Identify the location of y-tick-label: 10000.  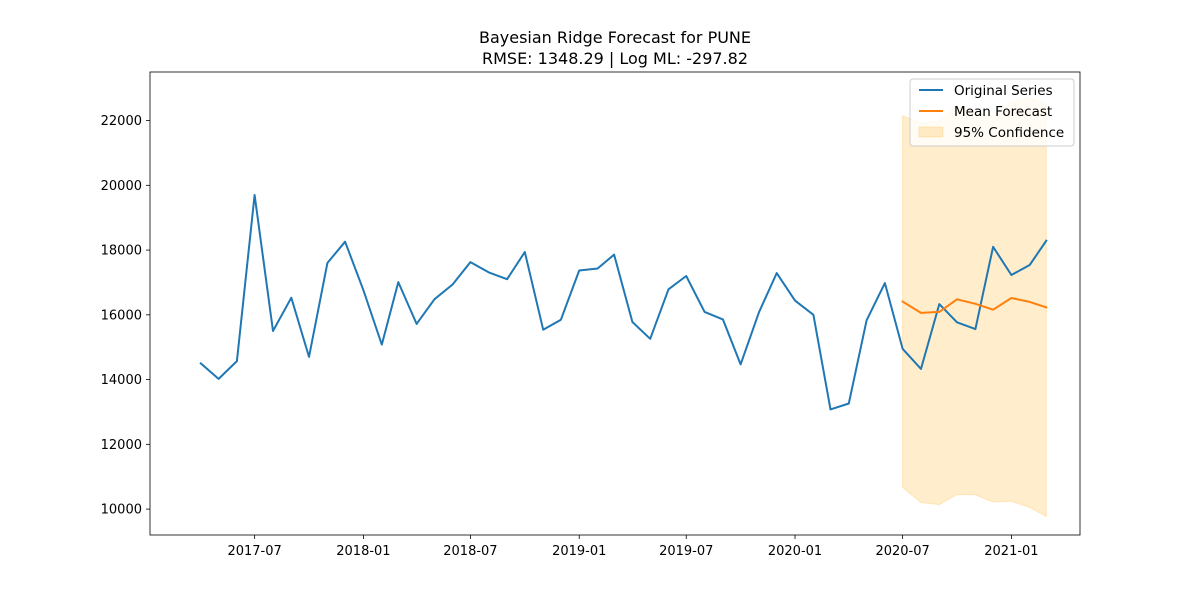
(121, 510).